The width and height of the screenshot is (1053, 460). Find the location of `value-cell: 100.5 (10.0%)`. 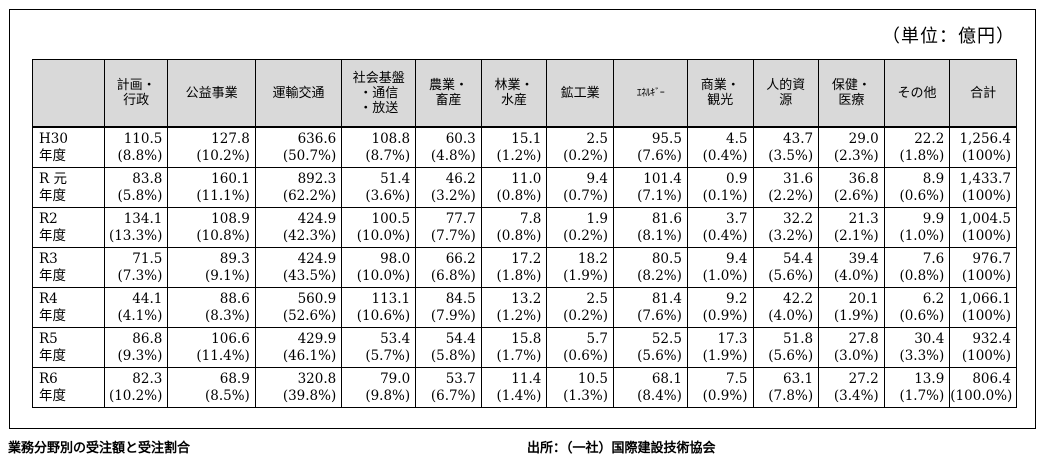

value-cell: 100.5 (10.0%) is located at coordinates (379, 227).